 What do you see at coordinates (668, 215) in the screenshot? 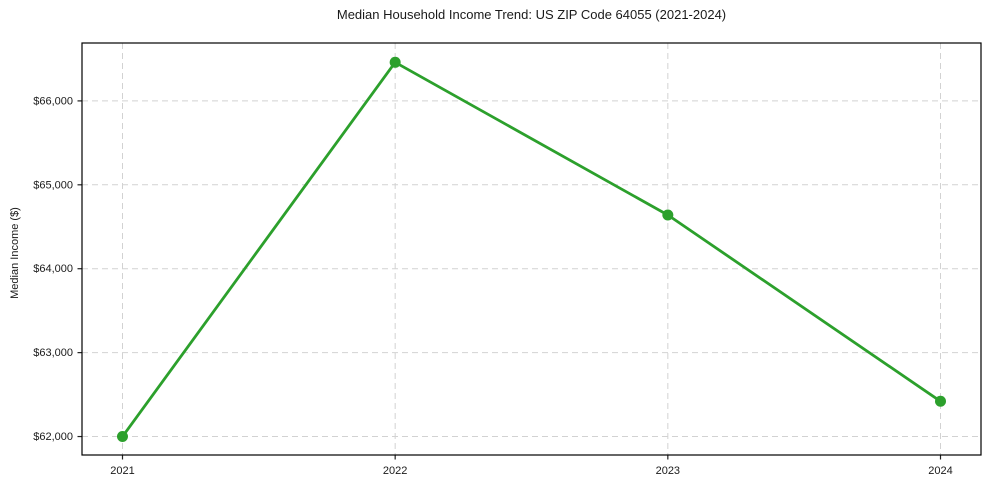
I see `data-point-2023` at bounding box center [668, 215].